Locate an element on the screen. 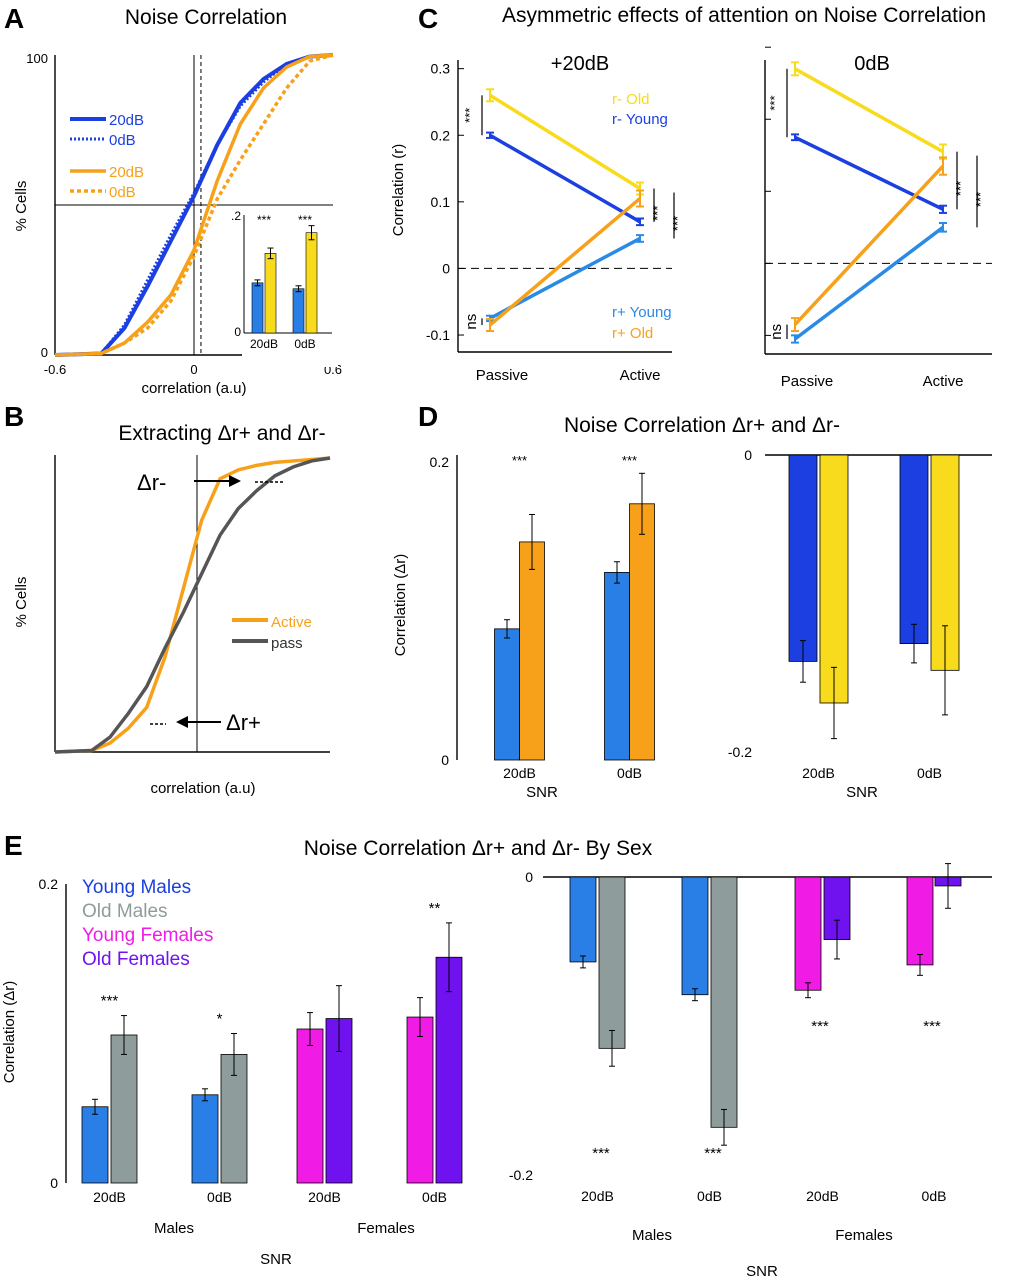 The image size is (1023, 1280). panel-e-xlabel-left: SNR is located at coordinates (276, 1259).